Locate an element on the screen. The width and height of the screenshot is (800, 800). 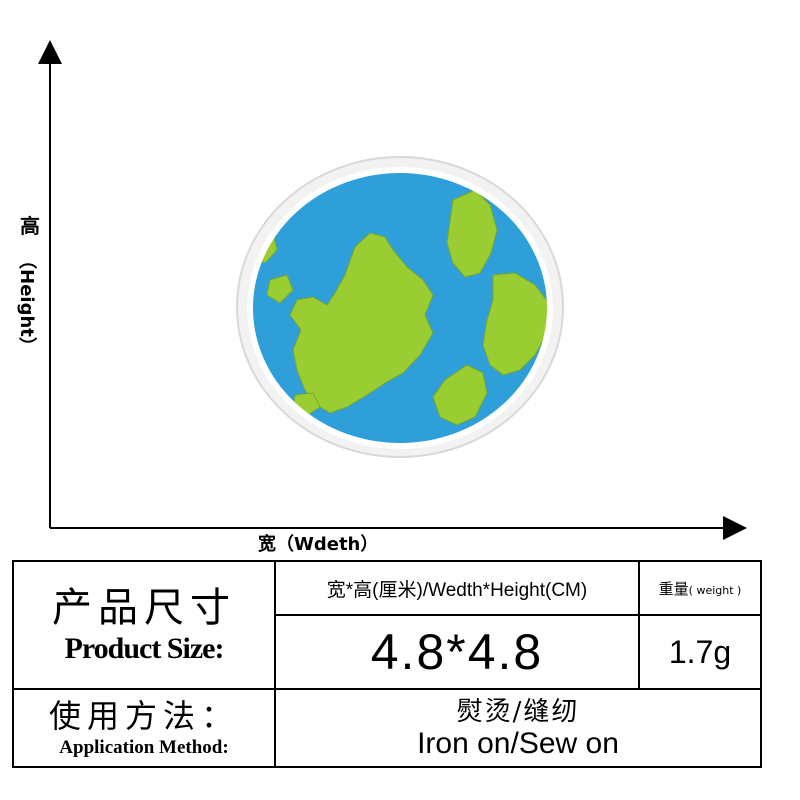
weight-header-cn: 重量 is located at coordinates (673, 588).